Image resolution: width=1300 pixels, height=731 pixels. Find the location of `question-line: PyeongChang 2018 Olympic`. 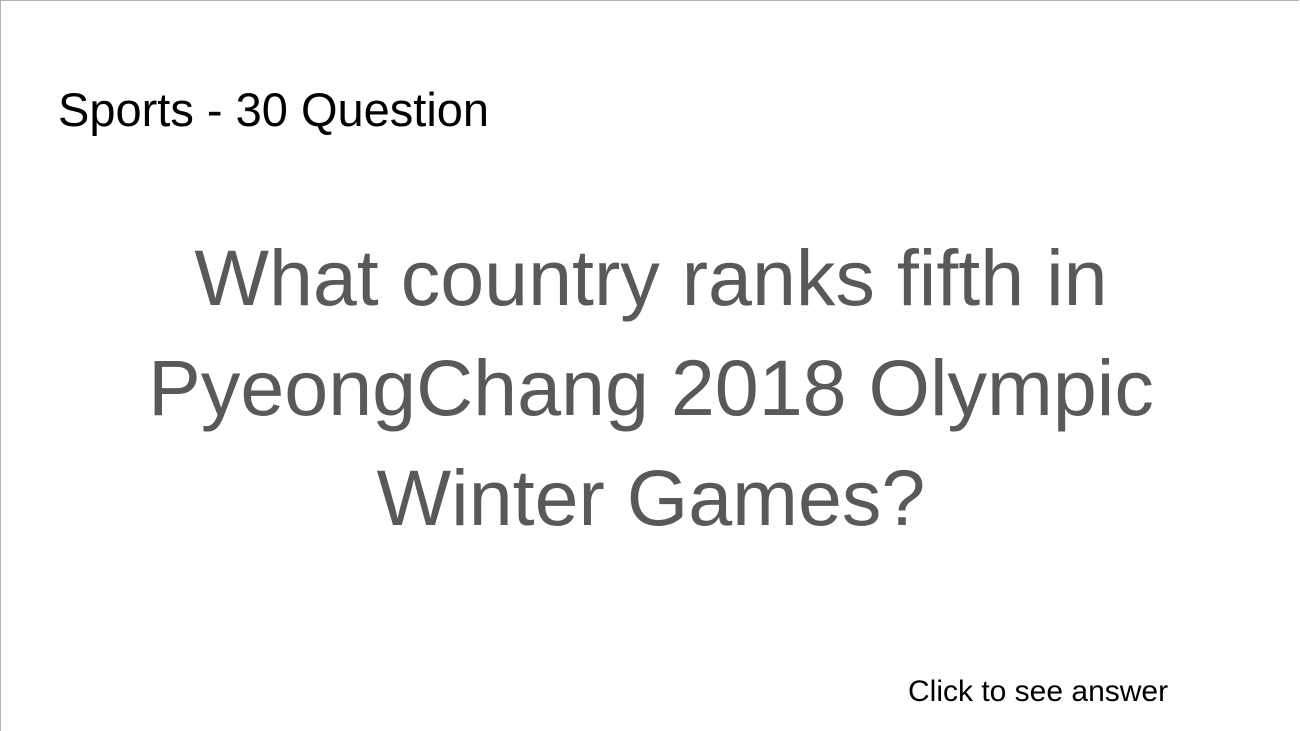

question-line: PyeongChang 2018 Olympic is located at coordinates (651, 387).